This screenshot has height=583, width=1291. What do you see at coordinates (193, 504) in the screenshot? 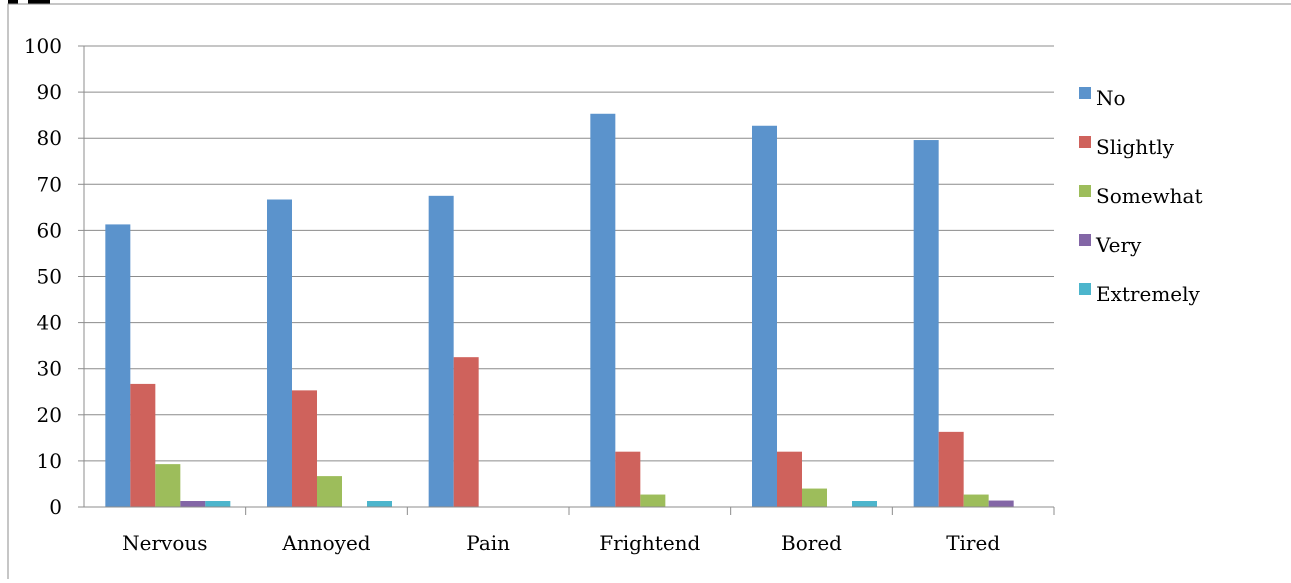
I see `bar-very-nervous` at bounding box center [193, 504].